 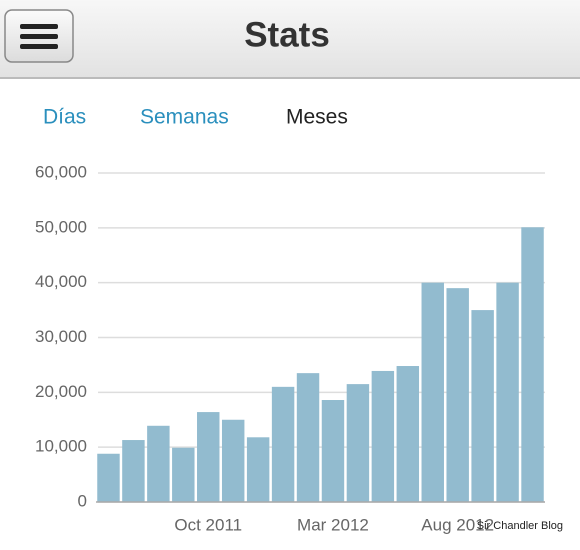 I want to click on y-tick-label: 30,000, so click(x=61, y=336).